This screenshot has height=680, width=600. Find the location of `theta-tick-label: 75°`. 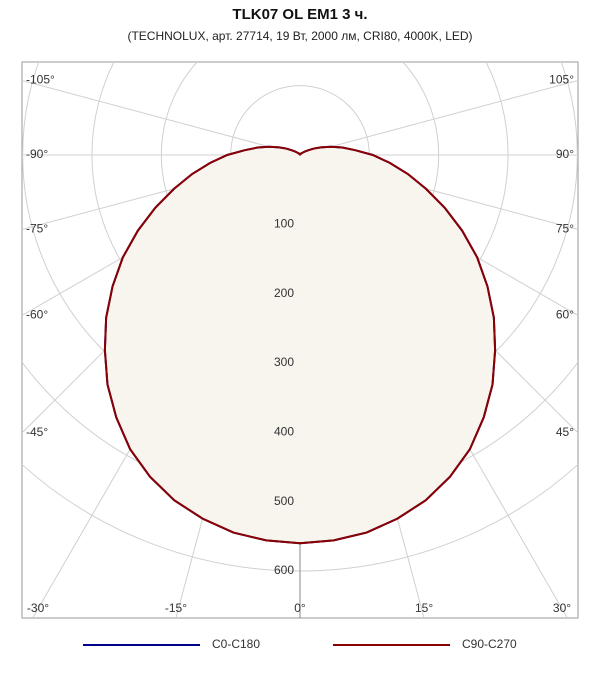

theta-tick-label: 75° is located at coordinates (565, 229).